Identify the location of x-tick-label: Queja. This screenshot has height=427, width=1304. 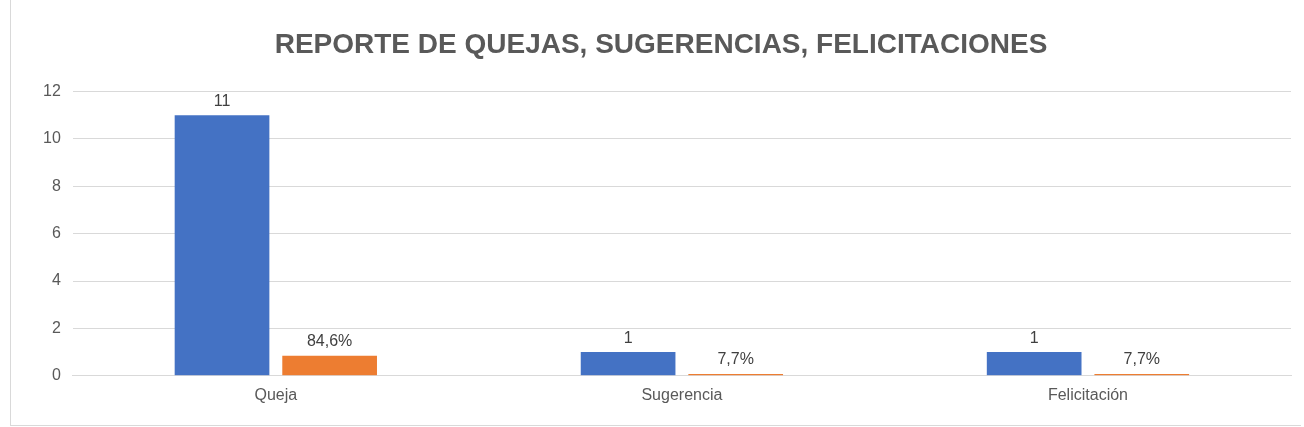
(276, 394).